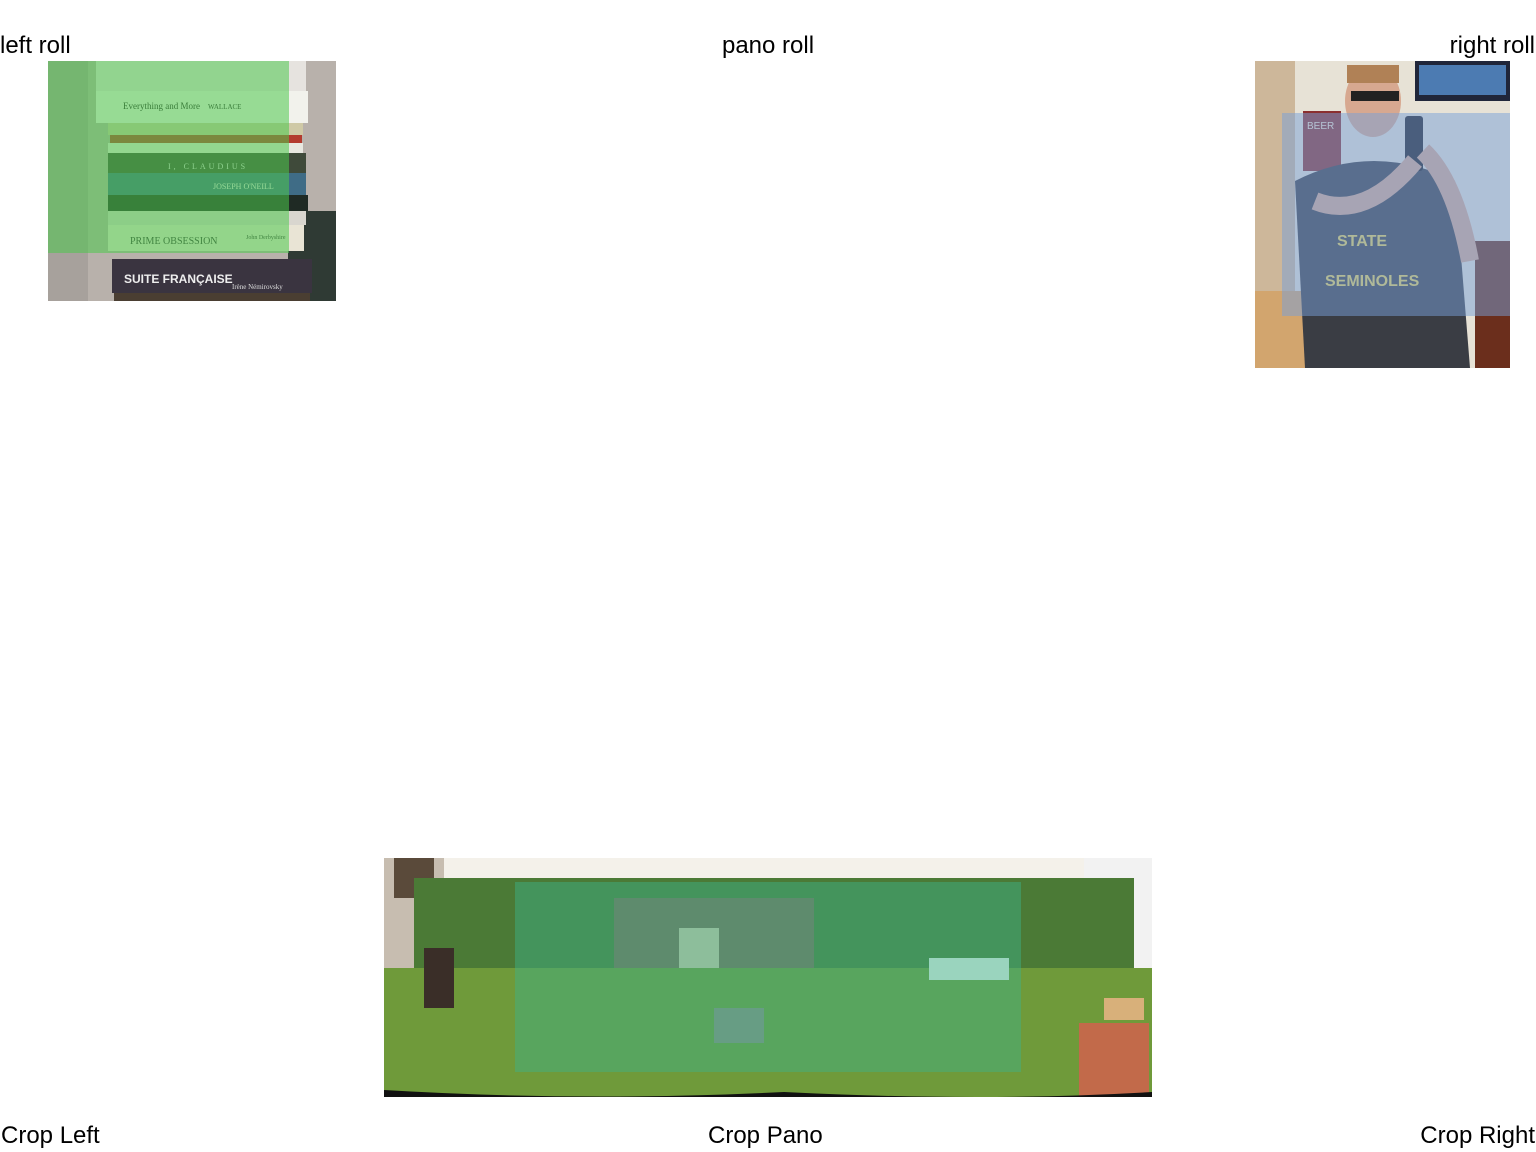  I want to click on crop-pano-button: Crop Pano, so click(765, 1135).